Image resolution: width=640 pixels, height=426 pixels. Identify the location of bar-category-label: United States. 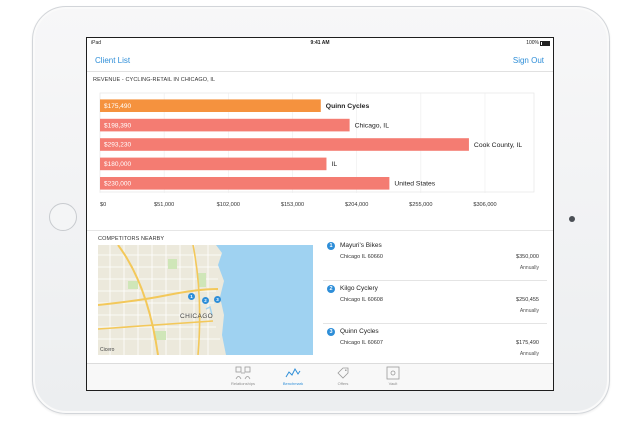
(414, 184).